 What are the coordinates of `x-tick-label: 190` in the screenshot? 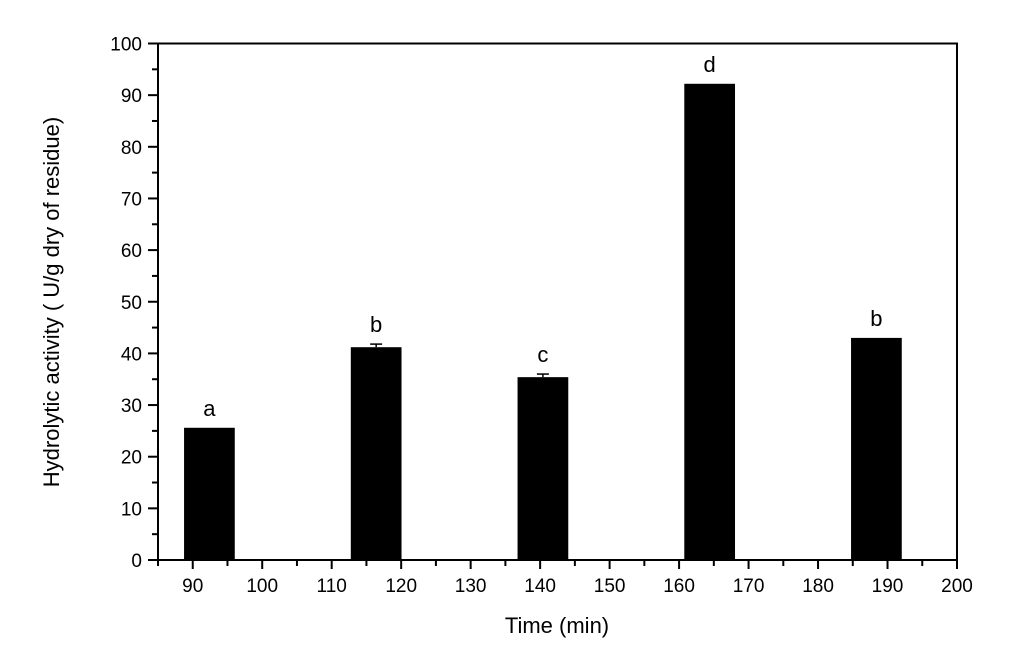 It's located at (888, 586).